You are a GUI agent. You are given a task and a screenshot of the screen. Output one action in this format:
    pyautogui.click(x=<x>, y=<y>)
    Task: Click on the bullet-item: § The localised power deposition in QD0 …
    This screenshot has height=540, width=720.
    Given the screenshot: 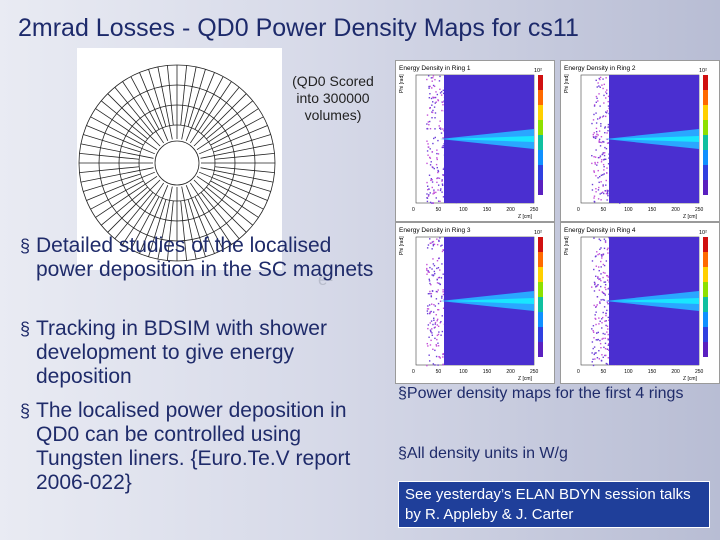 What is the action you would take?
    pyautogui.click(x=205, y=447)
    